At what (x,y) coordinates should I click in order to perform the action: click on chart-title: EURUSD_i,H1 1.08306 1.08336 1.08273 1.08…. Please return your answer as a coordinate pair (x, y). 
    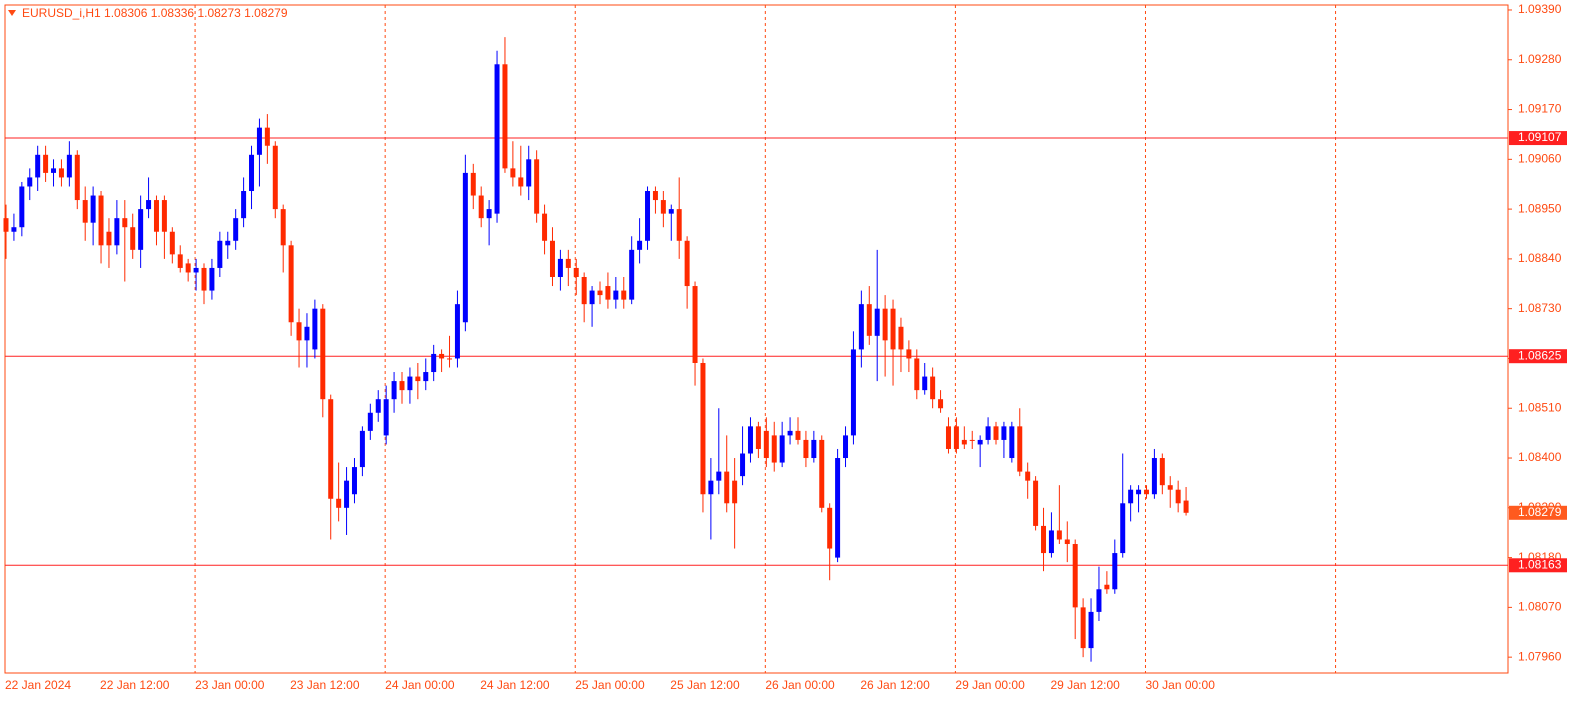
    Looking at the image, I should click on (155, 13).